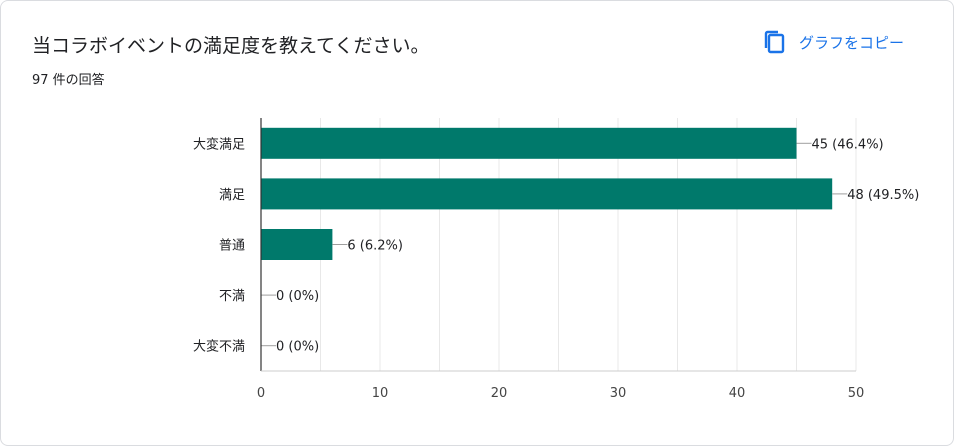 The height and width of the screenshot is (447, 954). What do you see at coordinates (219, 347) in the screenshot?
I see `category-label: 大変不満` at bounding box center [219, 347].